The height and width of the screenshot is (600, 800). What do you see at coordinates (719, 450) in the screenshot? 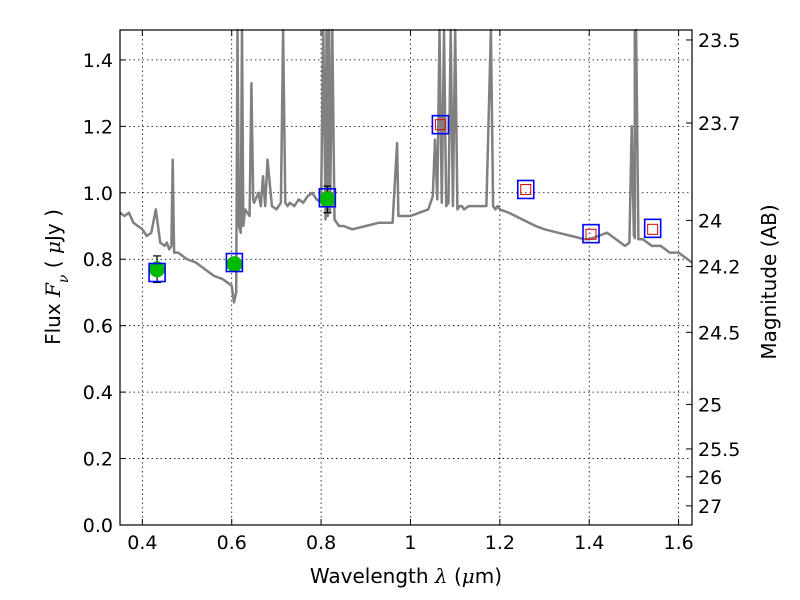
I see `y2-tick-label: 25.5` at bounding box center [719, 450].